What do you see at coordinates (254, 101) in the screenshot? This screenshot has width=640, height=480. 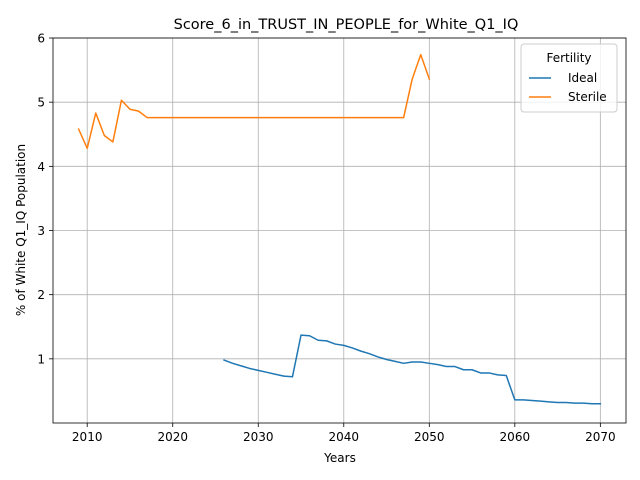 I see `series-line-sterile` at bounding box center [254, 101].